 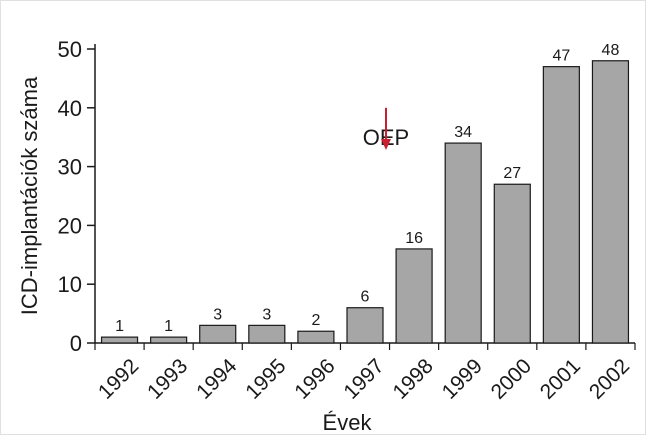 What do you see at coordinates (512, 173) in the screenshot?
I see `data-label: 27` at bounding box center [512, 173].